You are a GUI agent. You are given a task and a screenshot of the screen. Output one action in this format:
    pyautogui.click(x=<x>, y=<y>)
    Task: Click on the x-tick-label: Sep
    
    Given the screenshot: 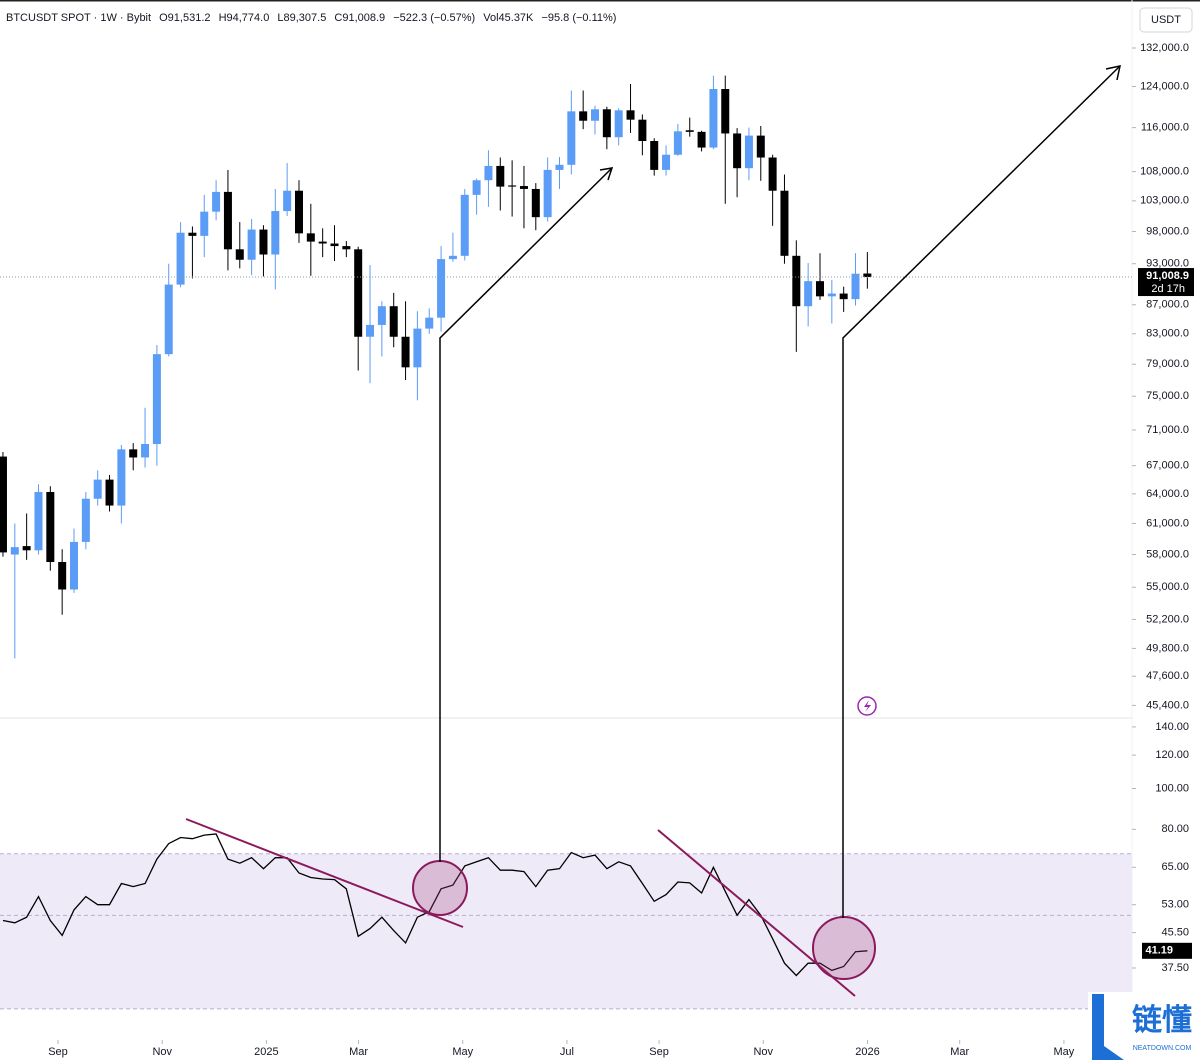 What is the action you would take?
    pyautogui.click(x=659, y=1052)
    